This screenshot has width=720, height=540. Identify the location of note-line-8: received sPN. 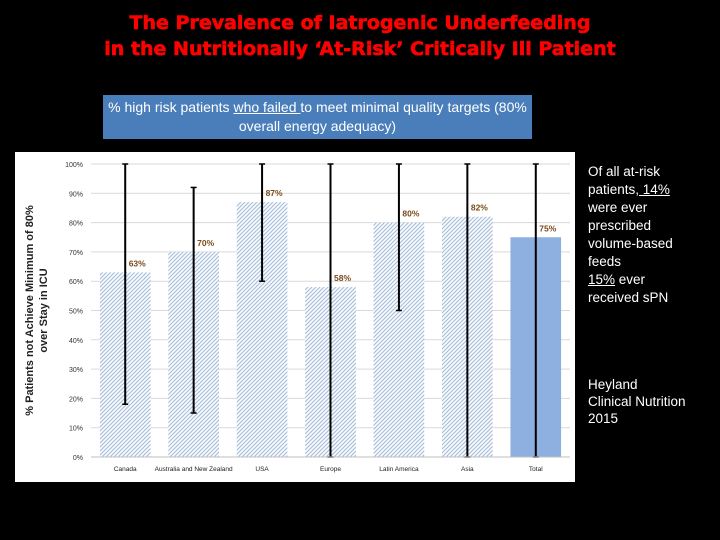
(628, 297).